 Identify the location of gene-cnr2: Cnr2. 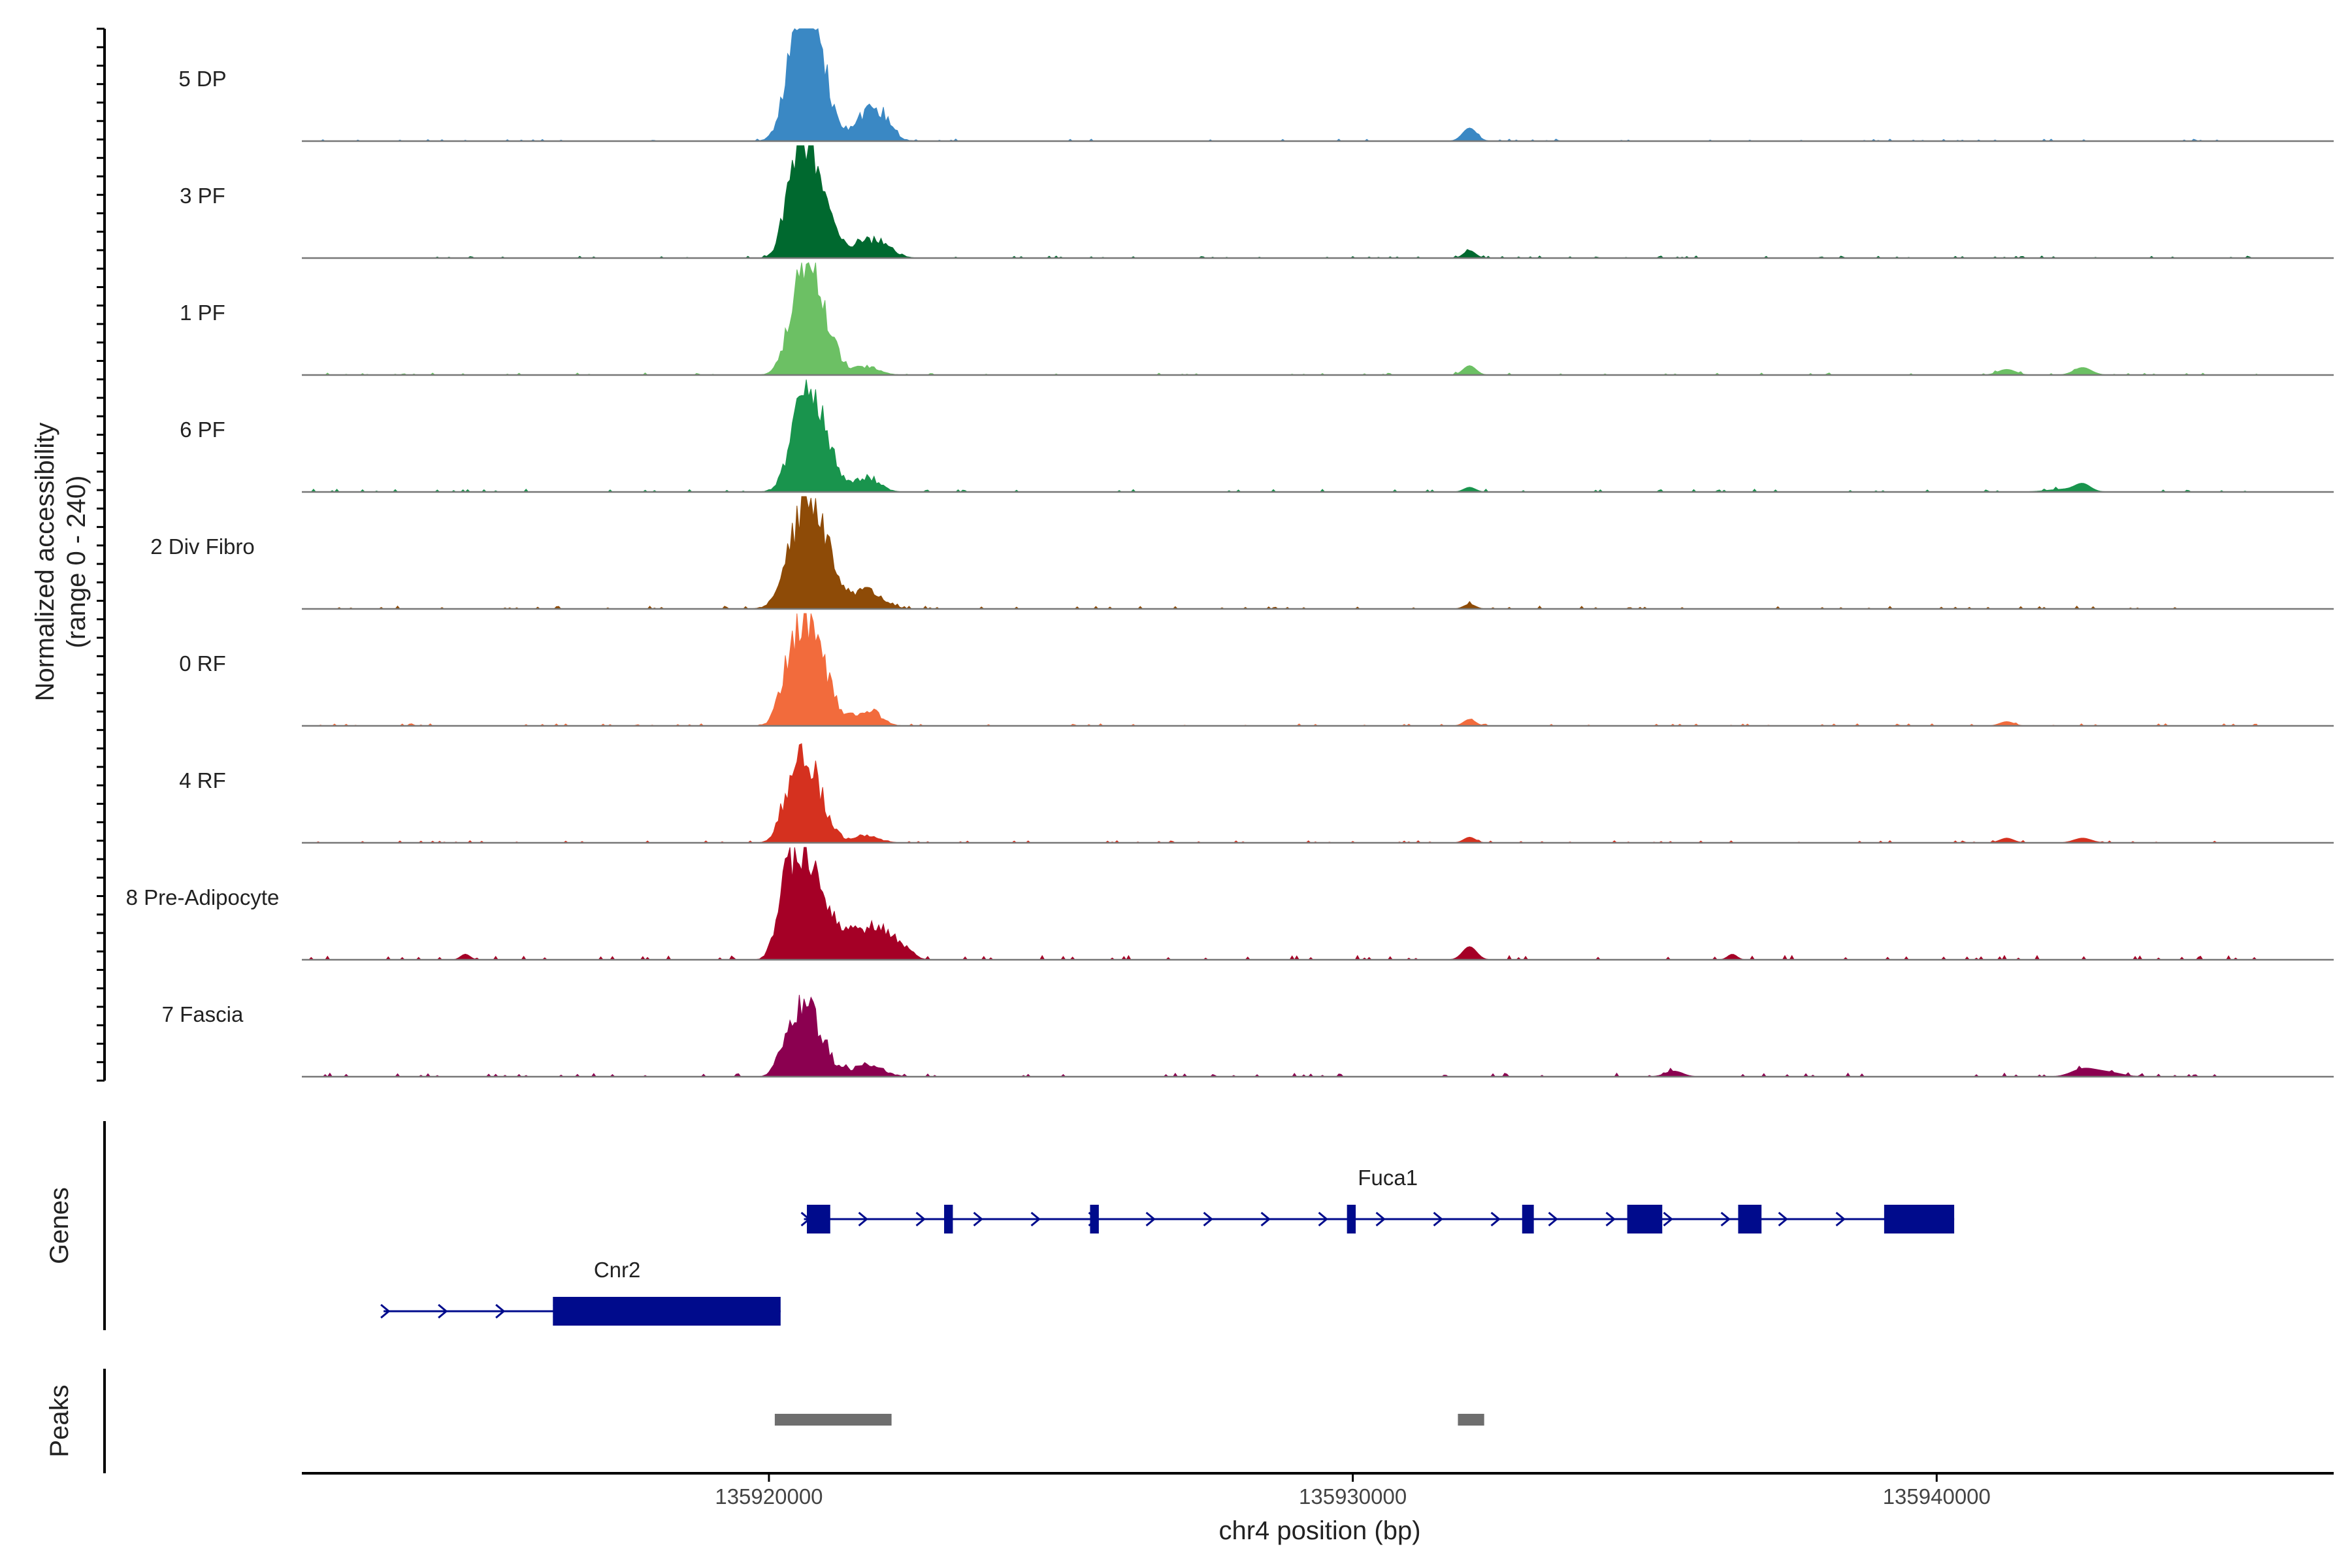
(580, 1292).